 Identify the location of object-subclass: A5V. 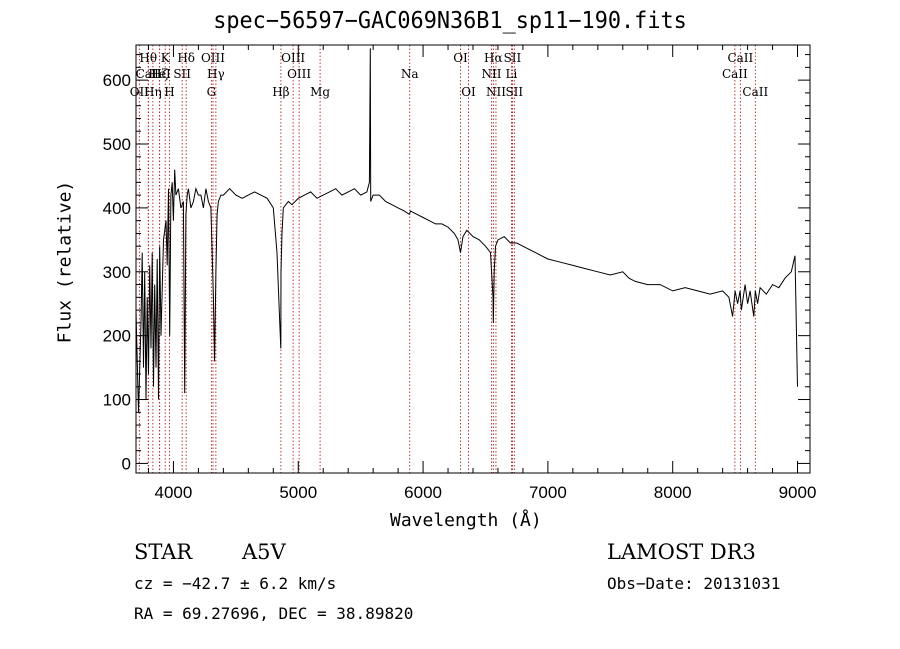
(264, 552).